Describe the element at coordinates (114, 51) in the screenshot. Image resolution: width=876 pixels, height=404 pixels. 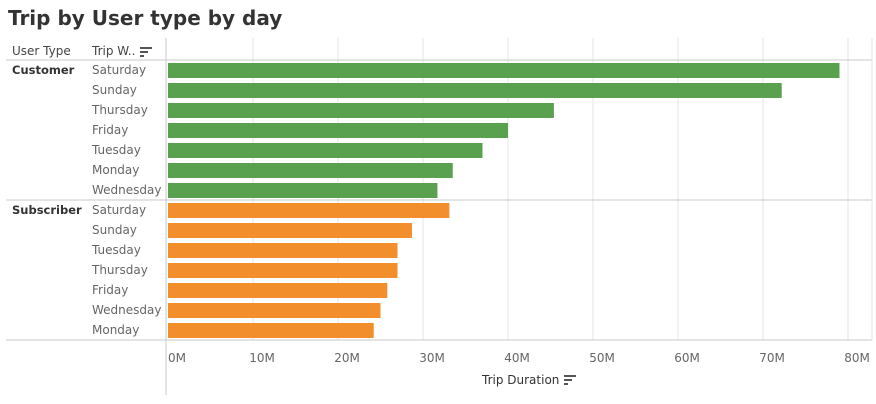
I see `header-trip-weekday: Trip W..` at that location.